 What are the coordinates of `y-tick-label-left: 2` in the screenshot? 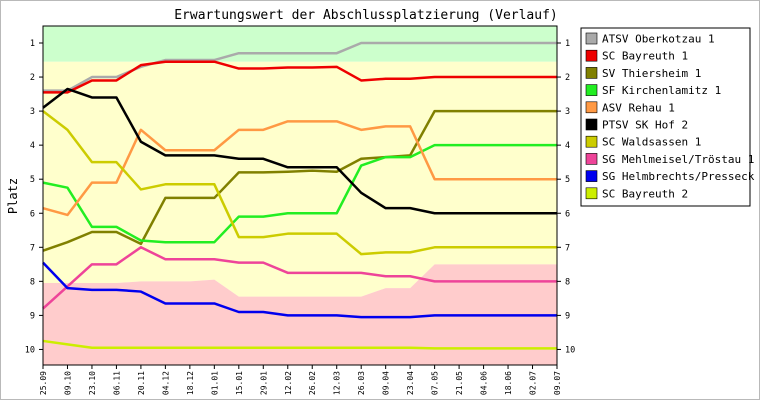 It's located at (32, 78).